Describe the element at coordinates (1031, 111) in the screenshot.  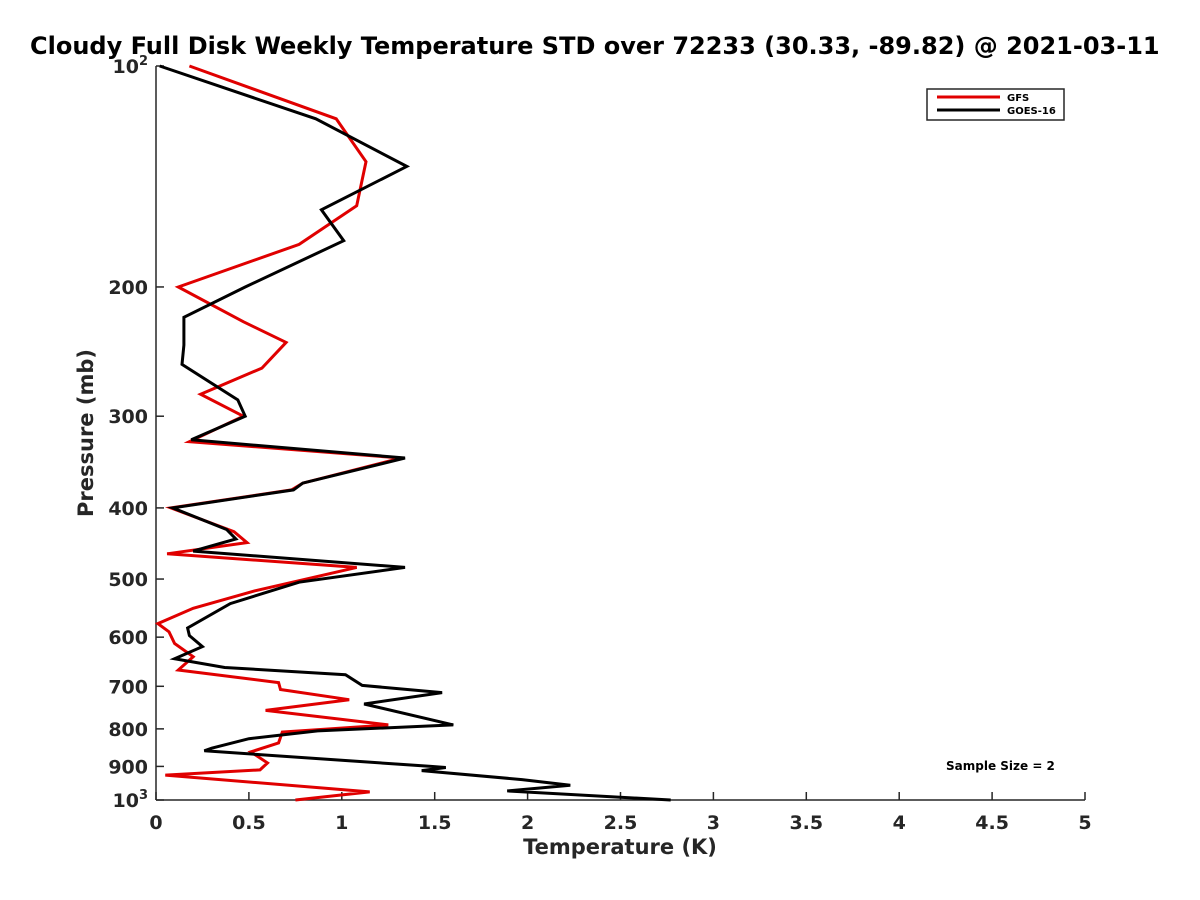
I see `legend-label-goes-16: GOES-16` at that location.